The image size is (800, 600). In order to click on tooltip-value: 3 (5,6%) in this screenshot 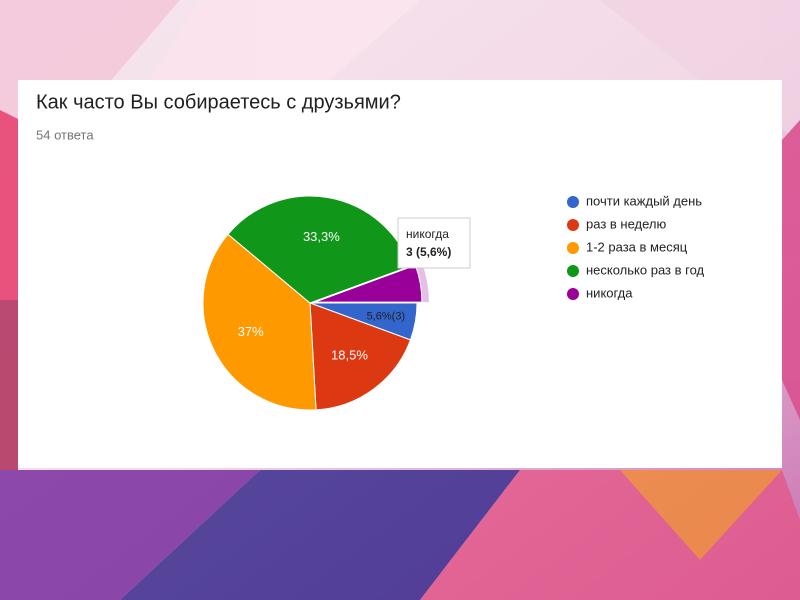, I will do `click(428, 252)`.